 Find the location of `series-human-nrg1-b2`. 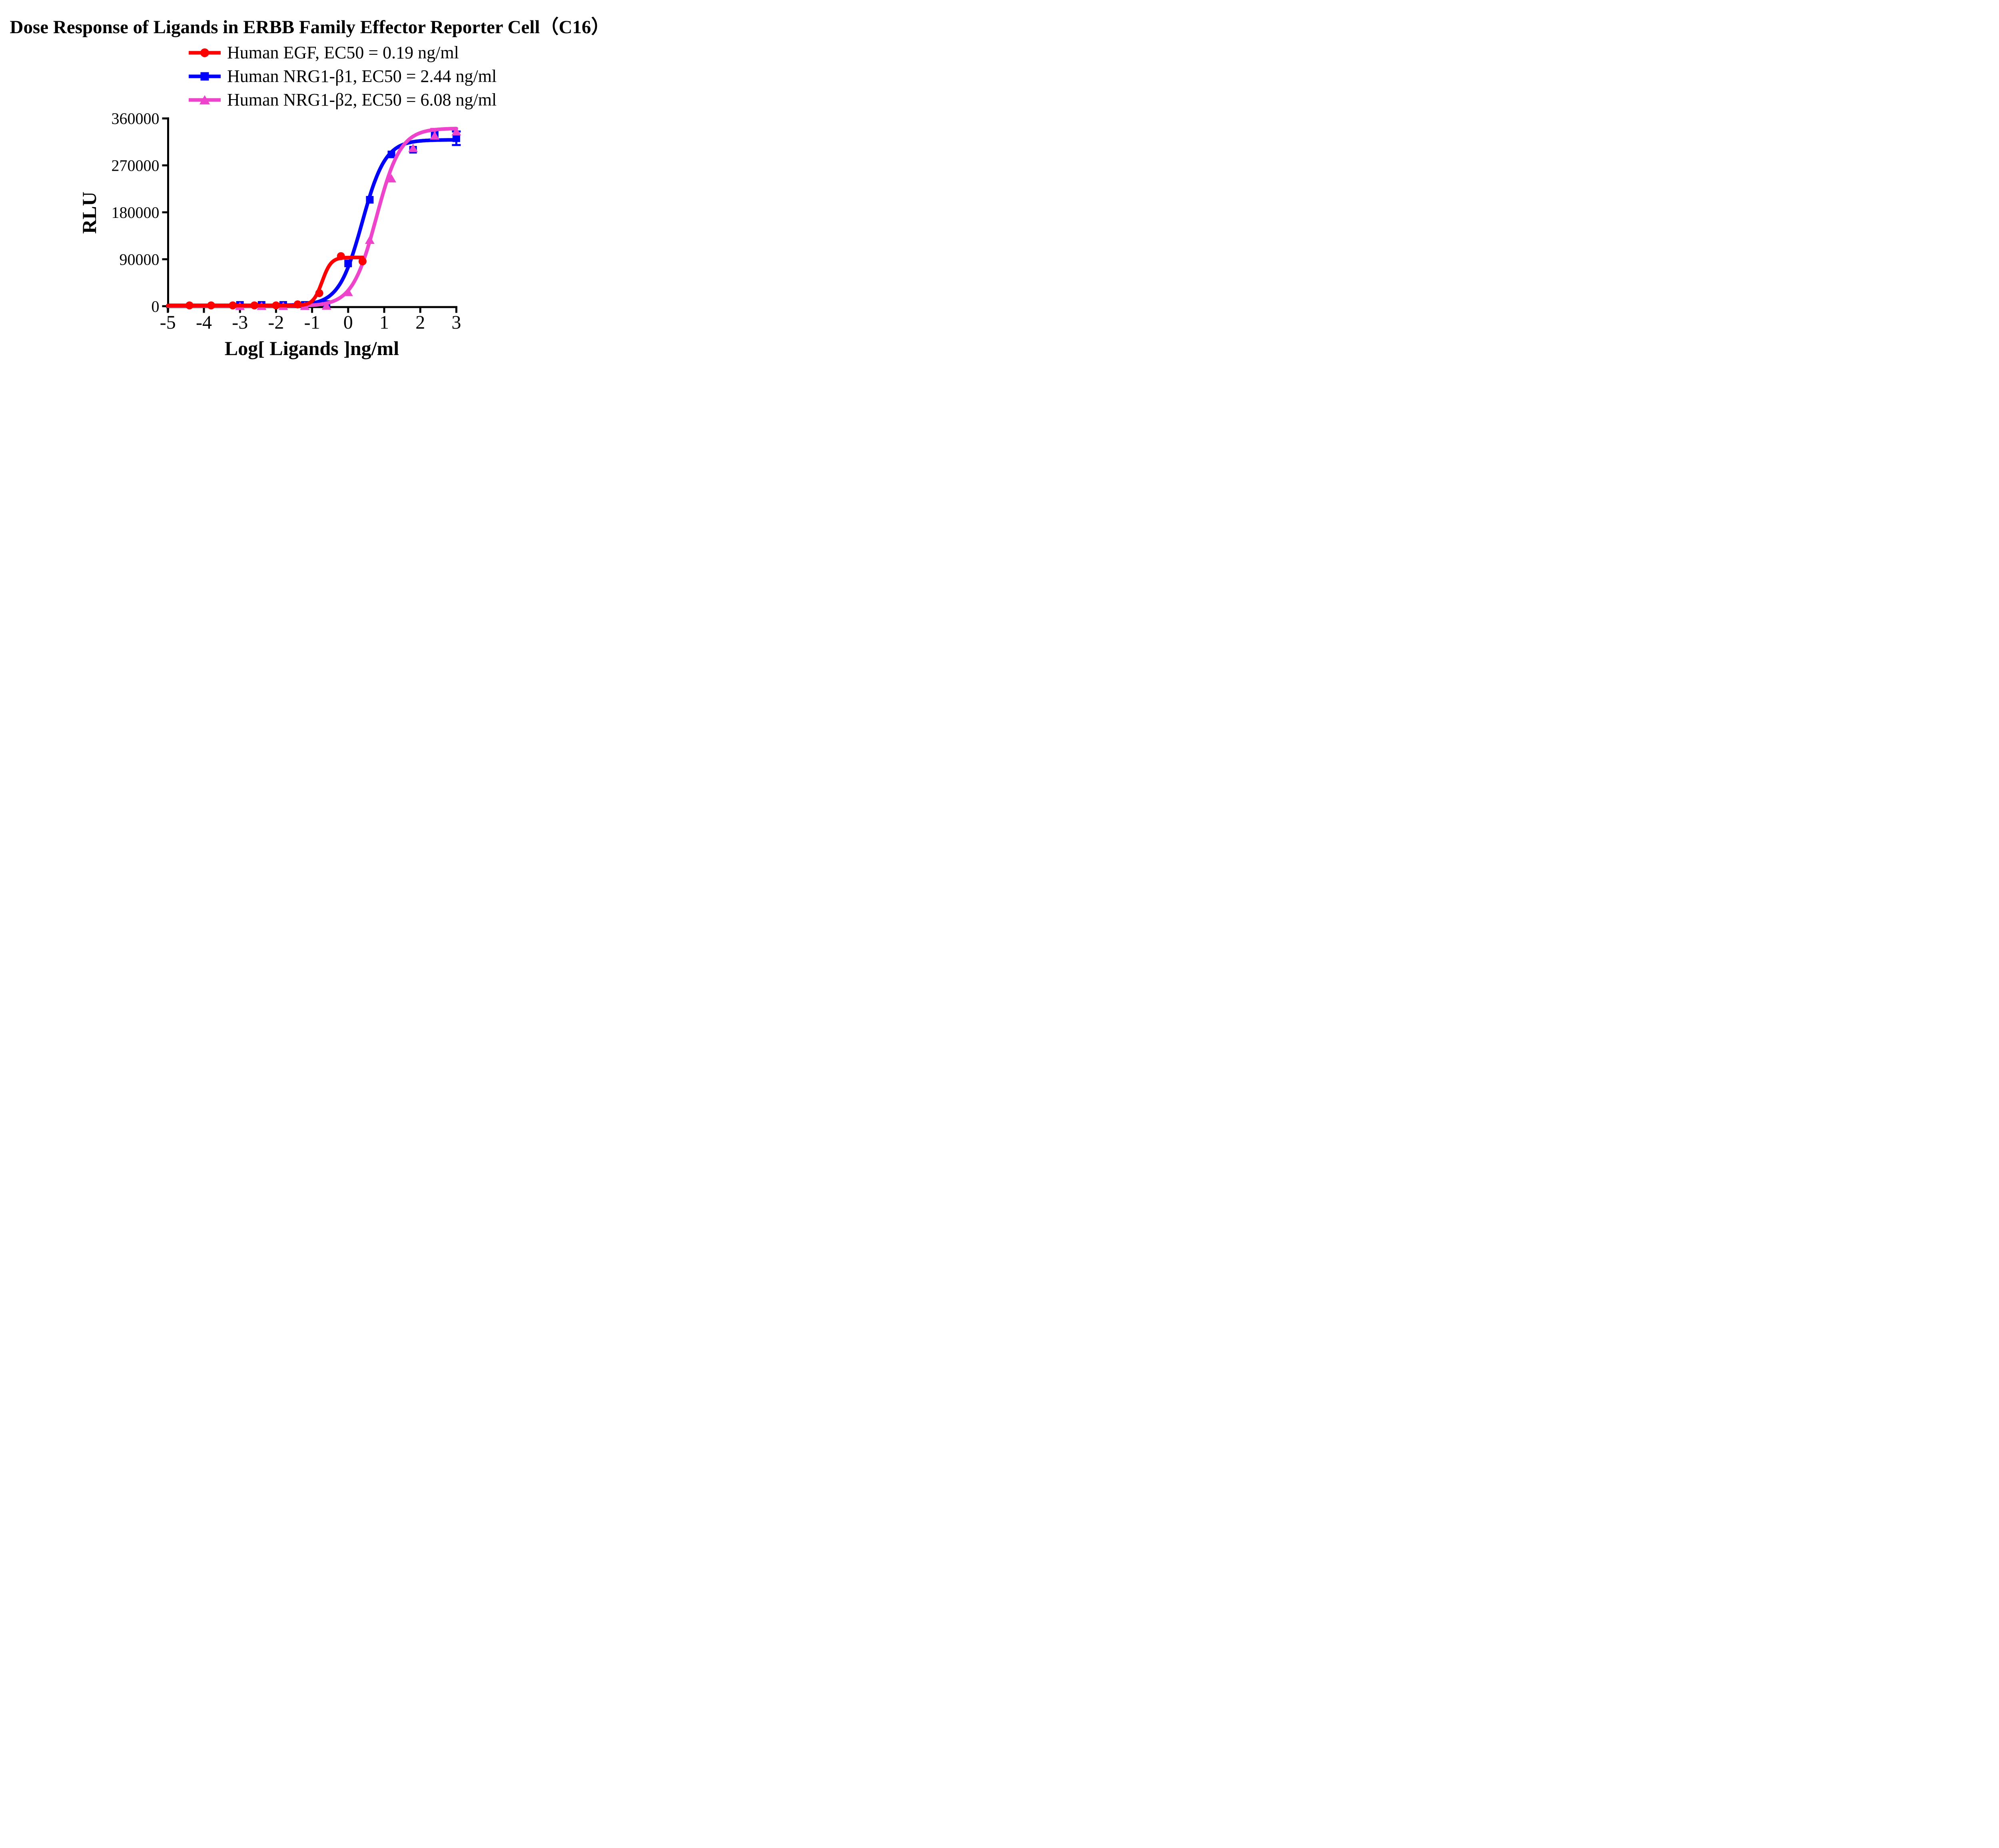

series-human-nrg1-b2 is located at coordinates (313, 218).